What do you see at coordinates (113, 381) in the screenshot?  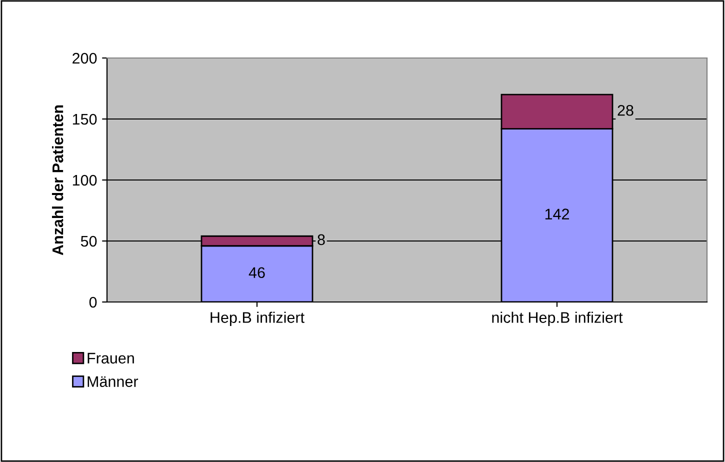 I see `legend-label: Männer` at bounding box center [113, 381].